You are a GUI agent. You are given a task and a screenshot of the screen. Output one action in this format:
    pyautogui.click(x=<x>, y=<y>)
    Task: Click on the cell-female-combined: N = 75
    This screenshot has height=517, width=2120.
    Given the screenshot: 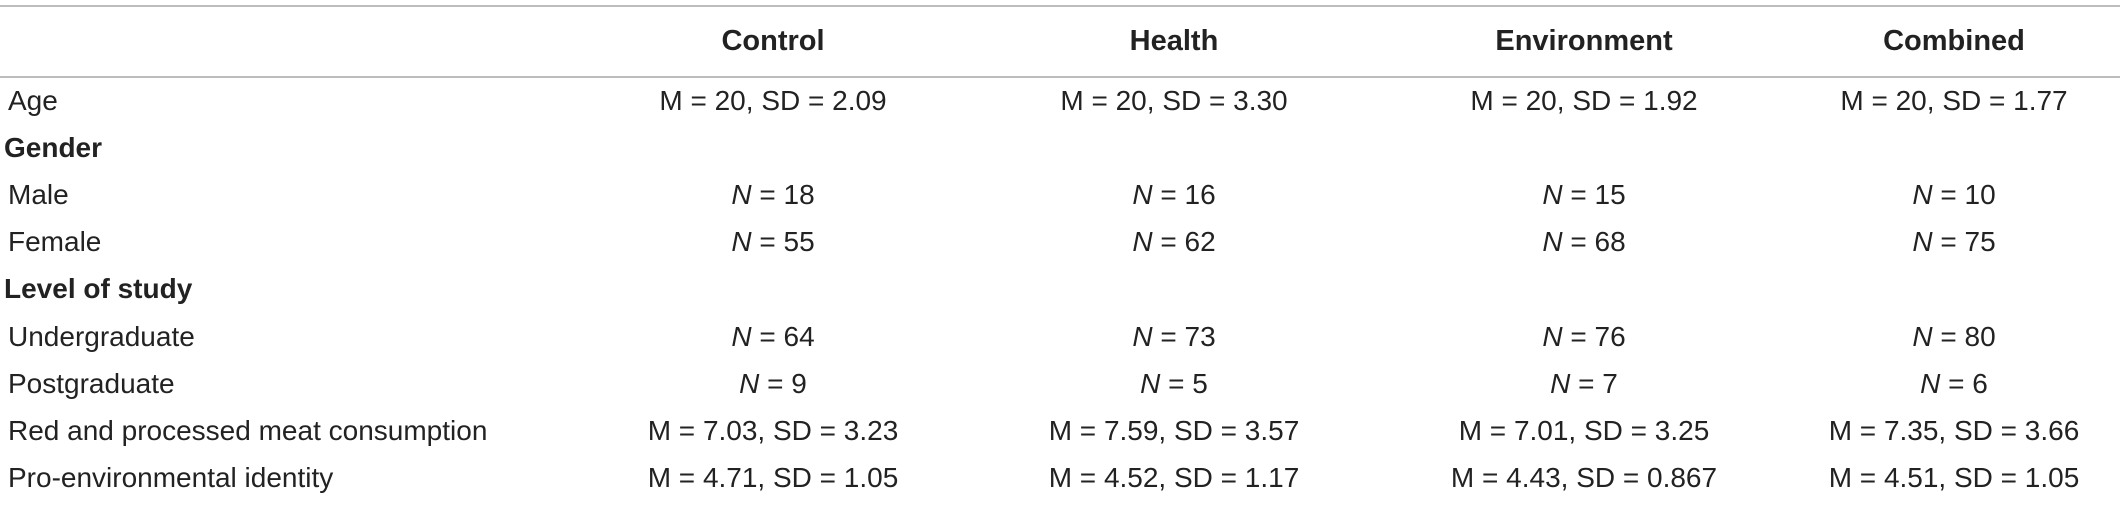 What is the action you would take?
    pyautogui.click(x=1954, y=242)
    